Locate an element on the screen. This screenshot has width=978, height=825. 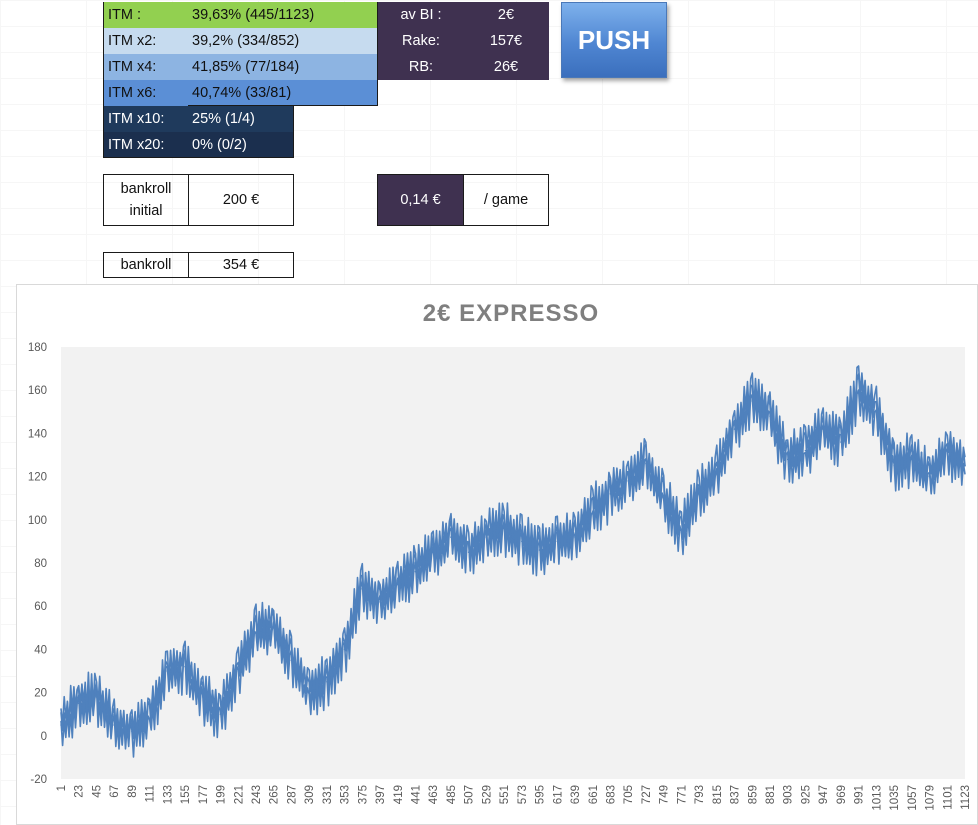
itm-row-value: 39,63% (445/1123) is located at coordinates (283, 15).